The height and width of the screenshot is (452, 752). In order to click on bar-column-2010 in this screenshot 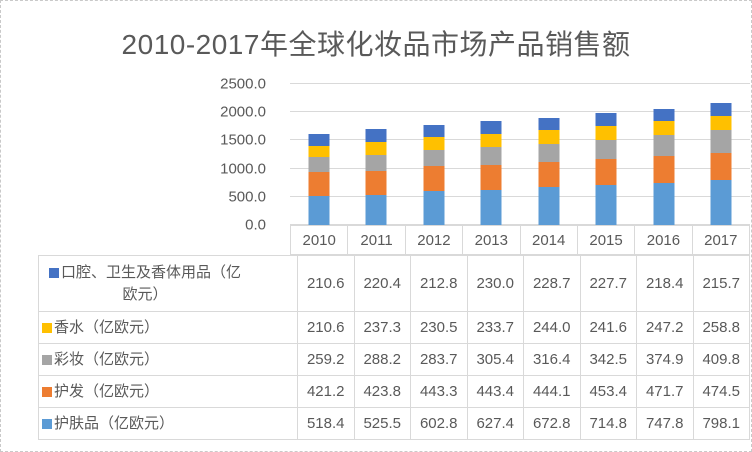, I will do `click(319, 154)`.